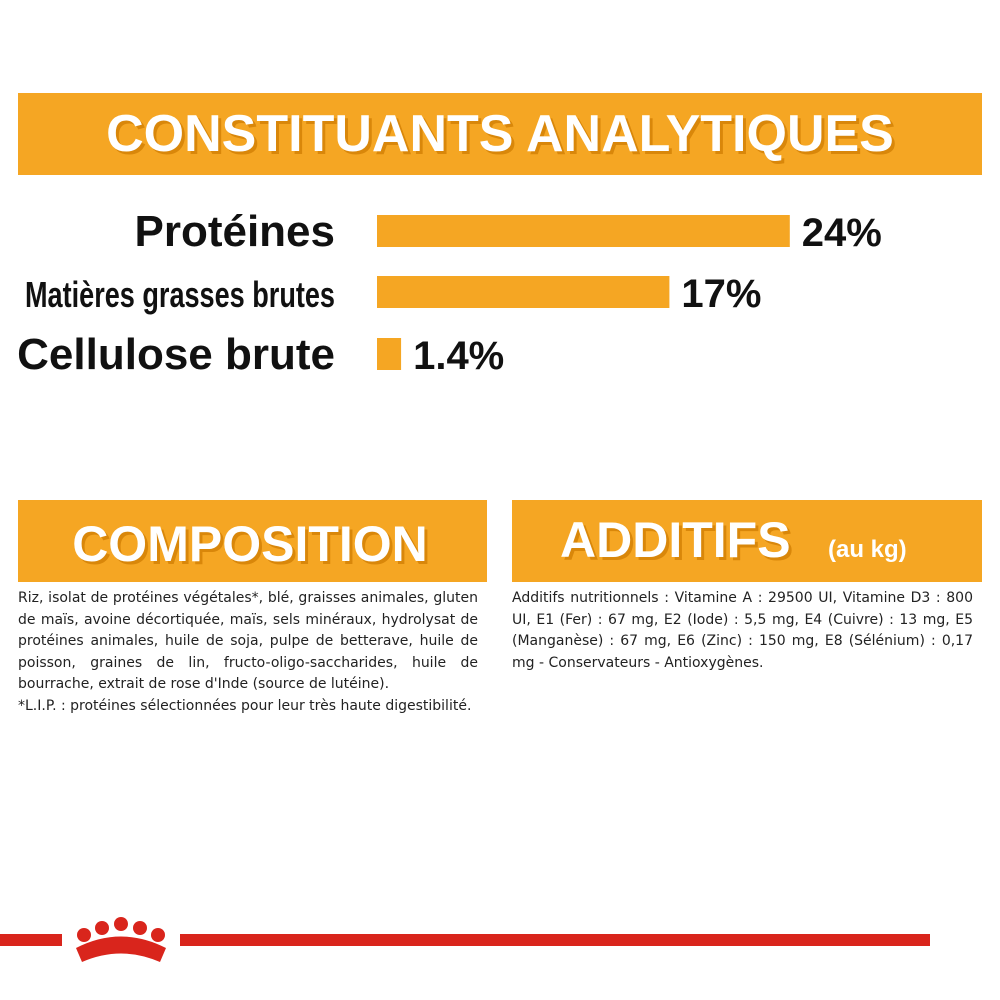 The height and width of the screenshot is (1000, 1000). I want to click on chart-title: CONSTITUANTS ANALYTIQUES, so click(500, 134).